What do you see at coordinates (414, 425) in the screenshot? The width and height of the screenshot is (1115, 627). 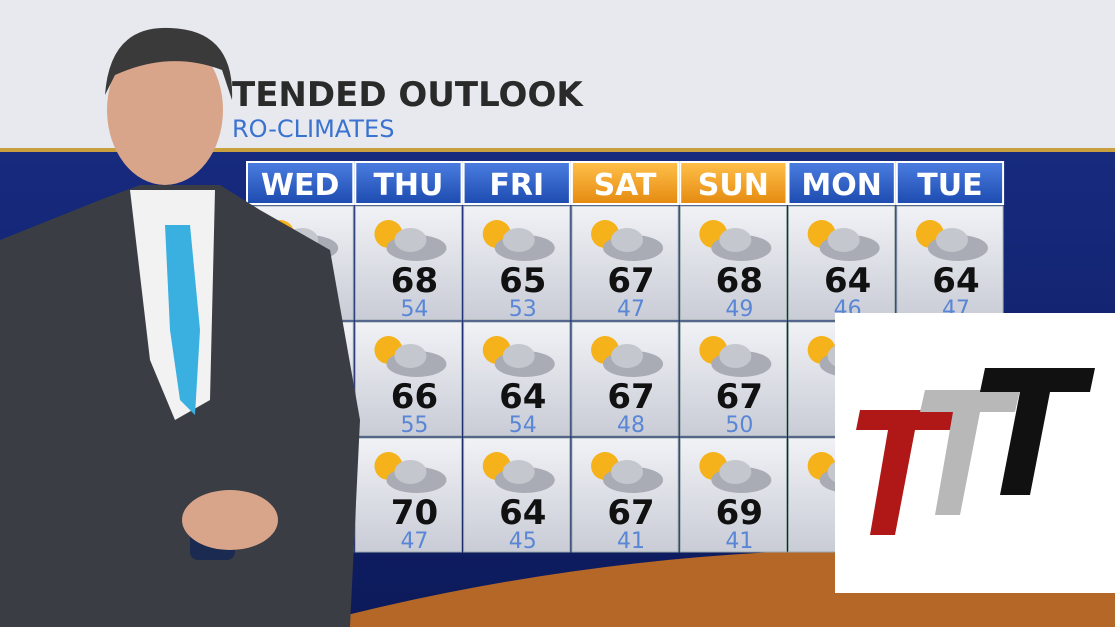 I see `low-temp: 55` at bounding box center [414, 425].